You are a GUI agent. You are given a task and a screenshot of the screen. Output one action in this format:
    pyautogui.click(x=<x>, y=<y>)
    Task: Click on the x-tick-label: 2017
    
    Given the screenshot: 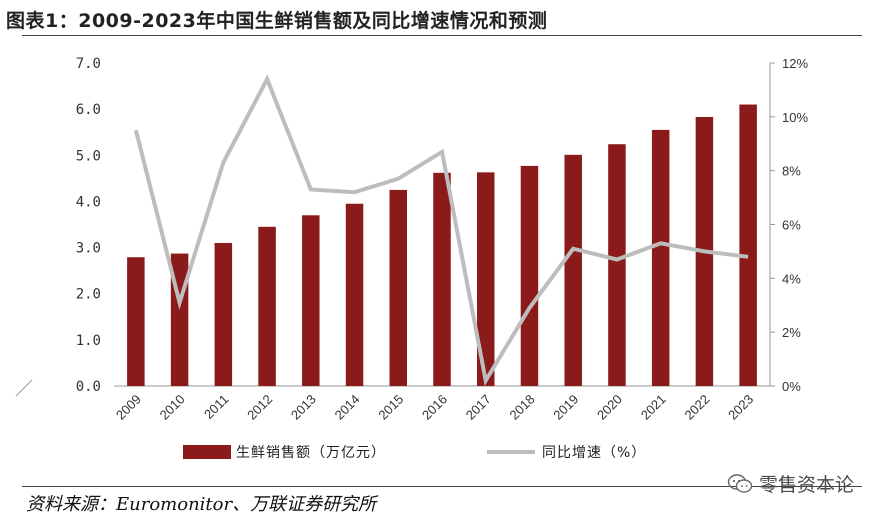 What is the action you would take?
    pyautogui.click(x=478, y=407)
    